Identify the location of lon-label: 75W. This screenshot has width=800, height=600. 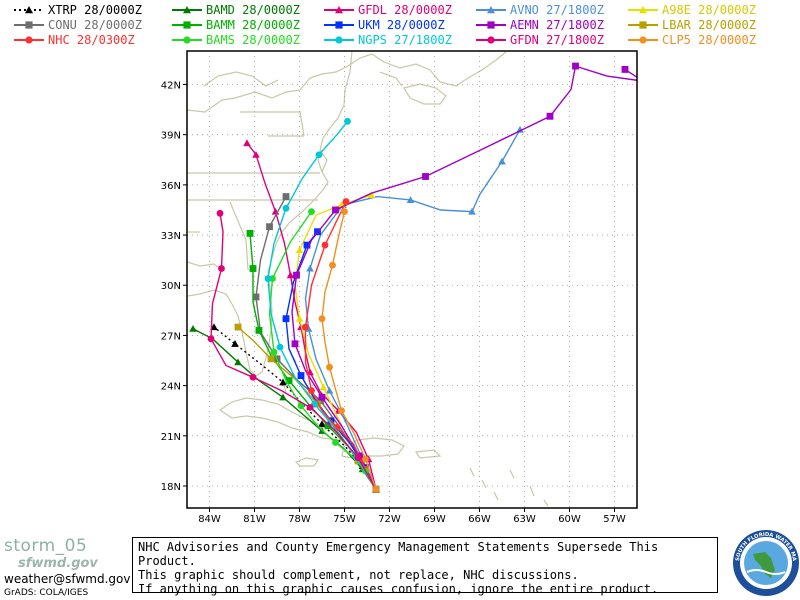
(344, 519).